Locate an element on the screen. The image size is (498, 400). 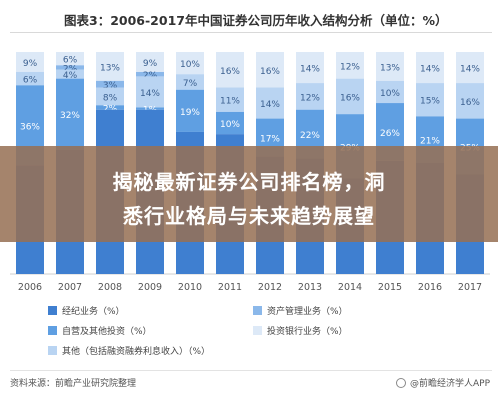
data-label: 26% is located at coordinates (390, 134).